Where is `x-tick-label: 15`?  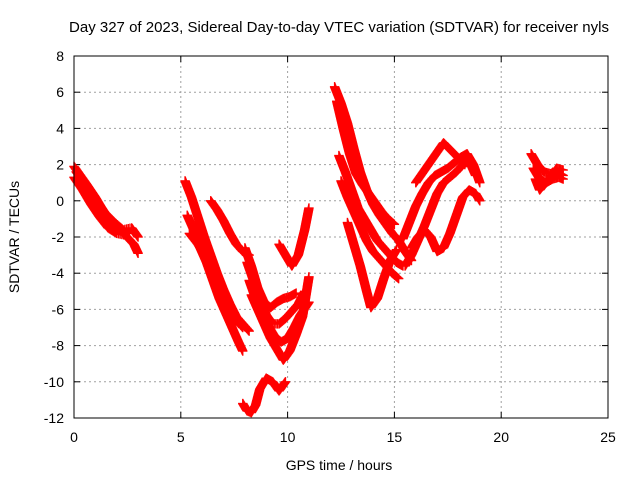 x-tick-label: 15 is located at coordinates (395, 437).